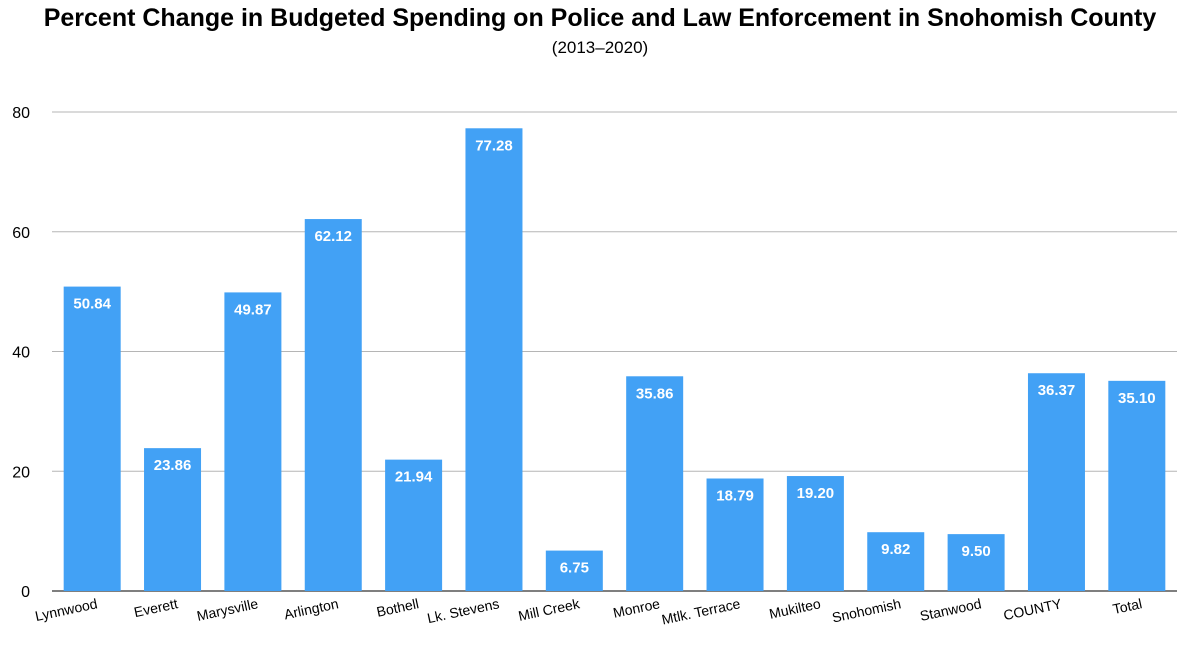 This screenshot has height=646, width=1200. Describe the element at coordinates (976, 551) in the screenshot. I see `data-label: 9.50` at that location.